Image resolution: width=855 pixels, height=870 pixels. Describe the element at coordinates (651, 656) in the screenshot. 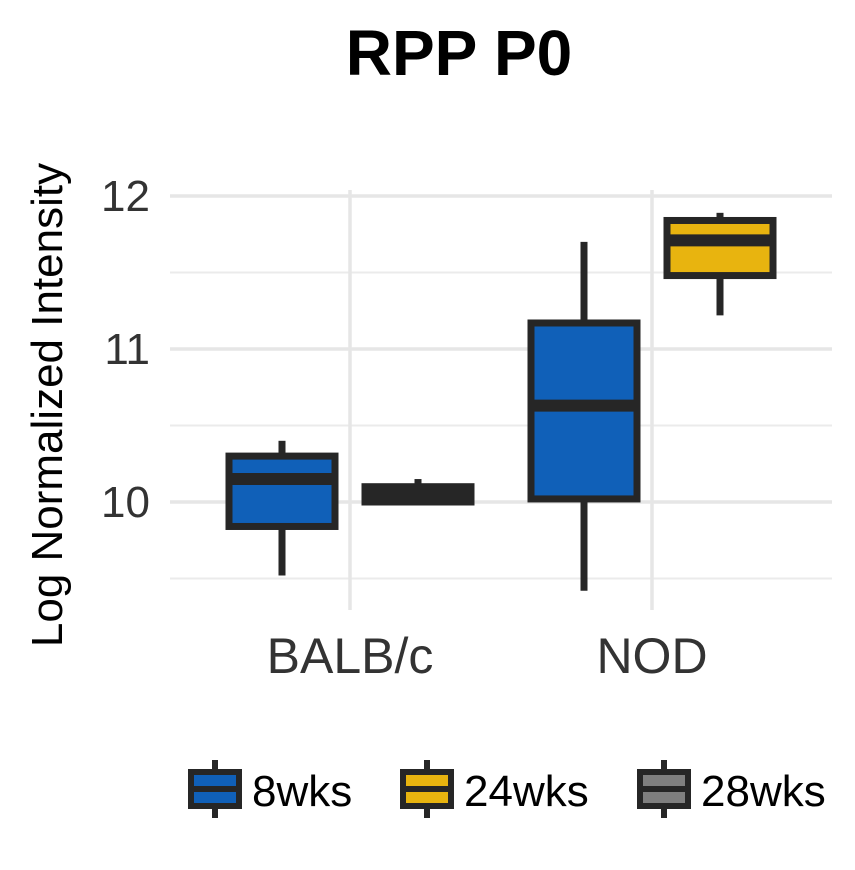

I see `x-tick-label: NOD` at that location.